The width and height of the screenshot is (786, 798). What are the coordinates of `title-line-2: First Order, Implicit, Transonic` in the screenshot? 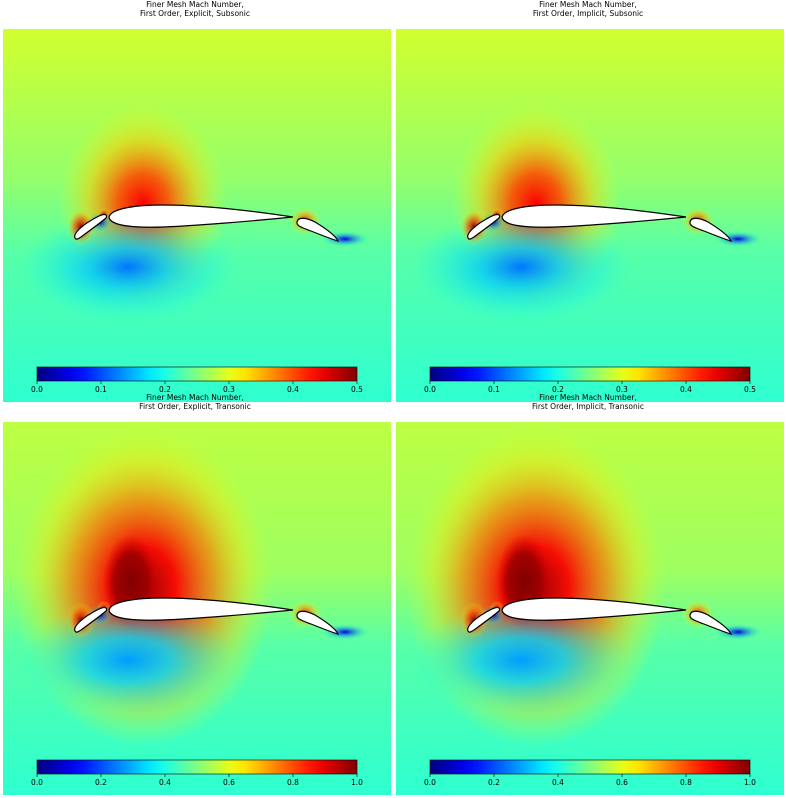 It's located at (588, 406).